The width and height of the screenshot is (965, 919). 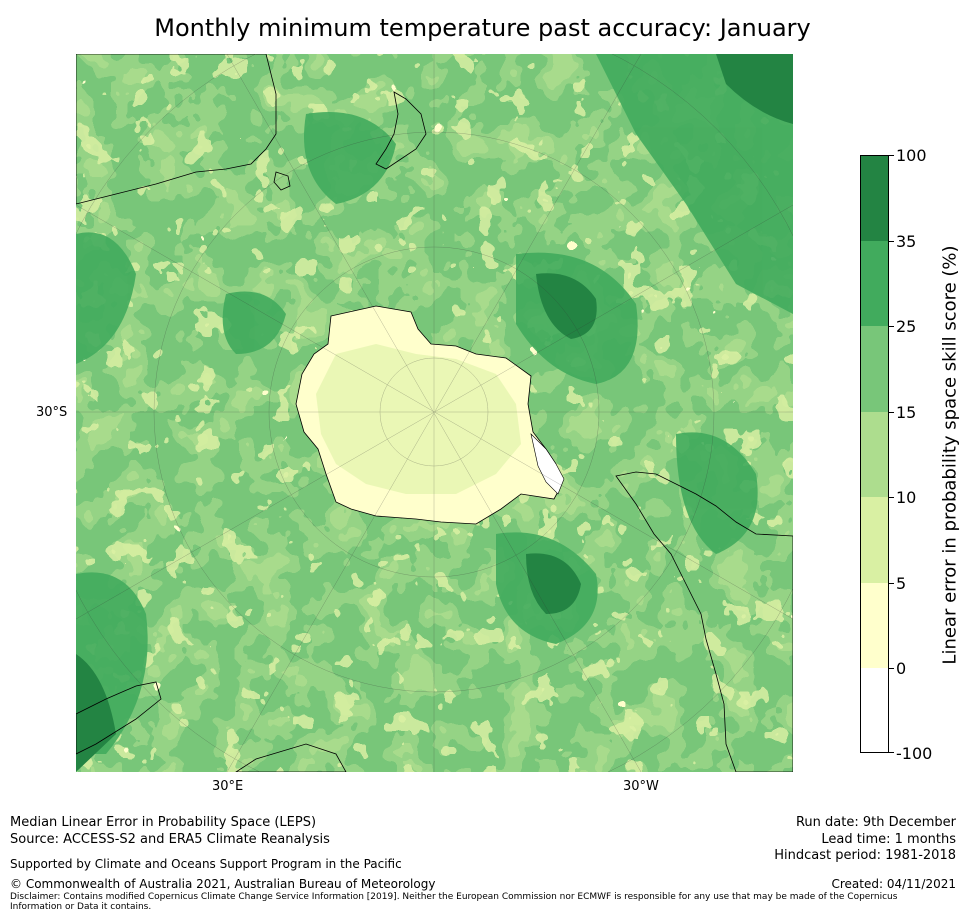 I want to click on australia-coast, so click(x=176, y=129).